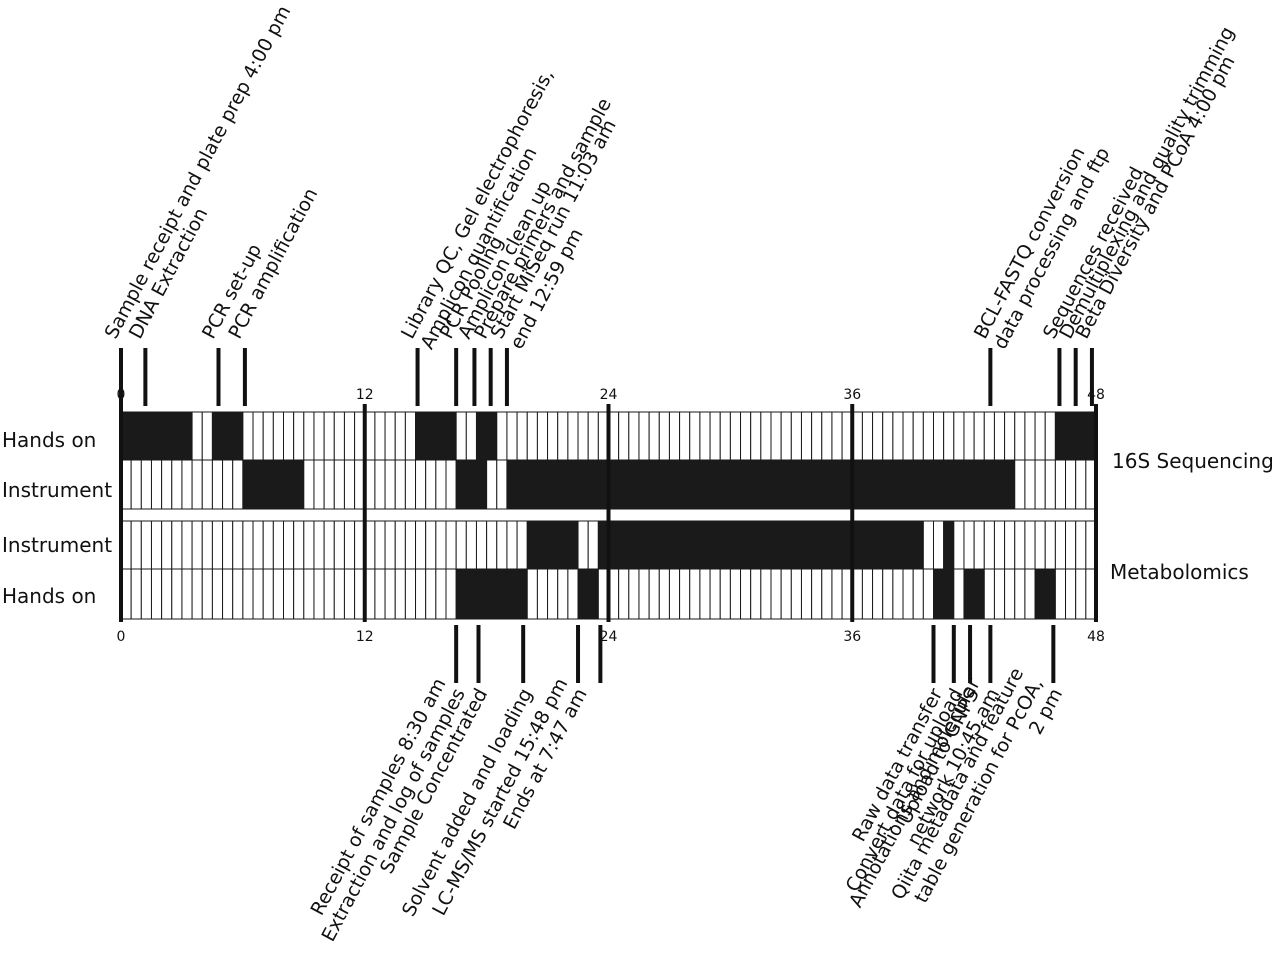 This screenshot has height=963, width=1280. I want to click on section-label-sequencing: 16S Sequencing, so click(1193, 461).